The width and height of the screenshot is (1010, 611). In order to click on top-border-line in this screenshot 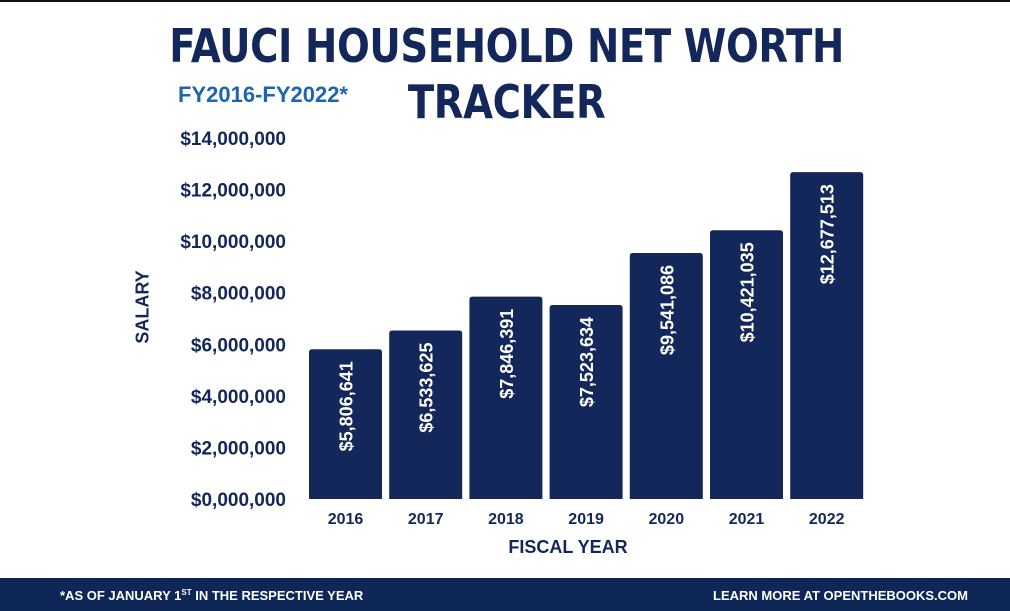, I will do `click(505, 1)`.